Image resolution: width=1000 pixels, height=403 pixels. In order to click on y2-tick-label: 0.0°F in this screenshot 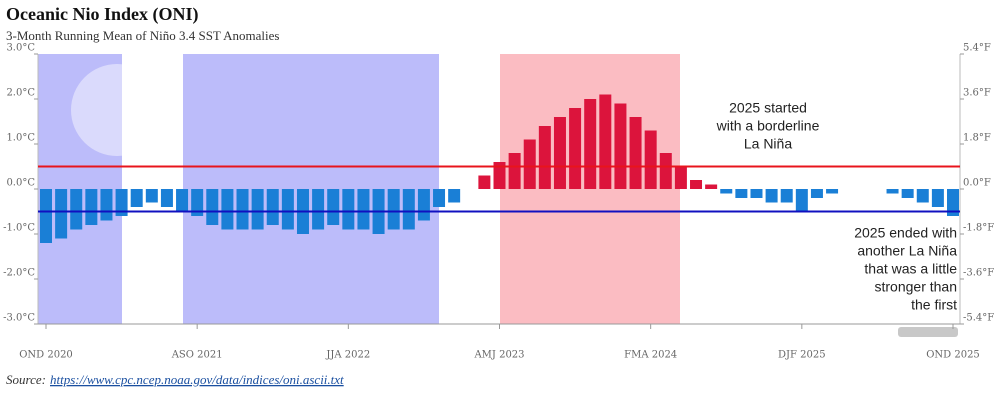, I will do `click(977, 183)`.